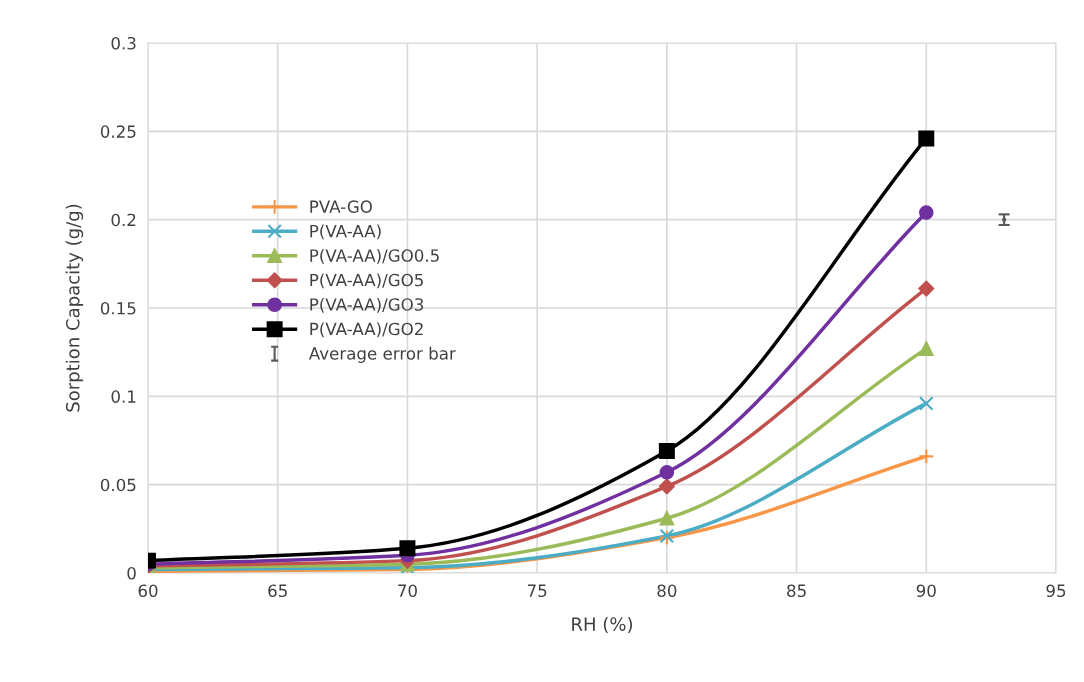 This screenshot has width=1084, height=682. Describe the element at coordinates (1056, 591) in the screenshot. I see `x-tick-label: 95` at that location.